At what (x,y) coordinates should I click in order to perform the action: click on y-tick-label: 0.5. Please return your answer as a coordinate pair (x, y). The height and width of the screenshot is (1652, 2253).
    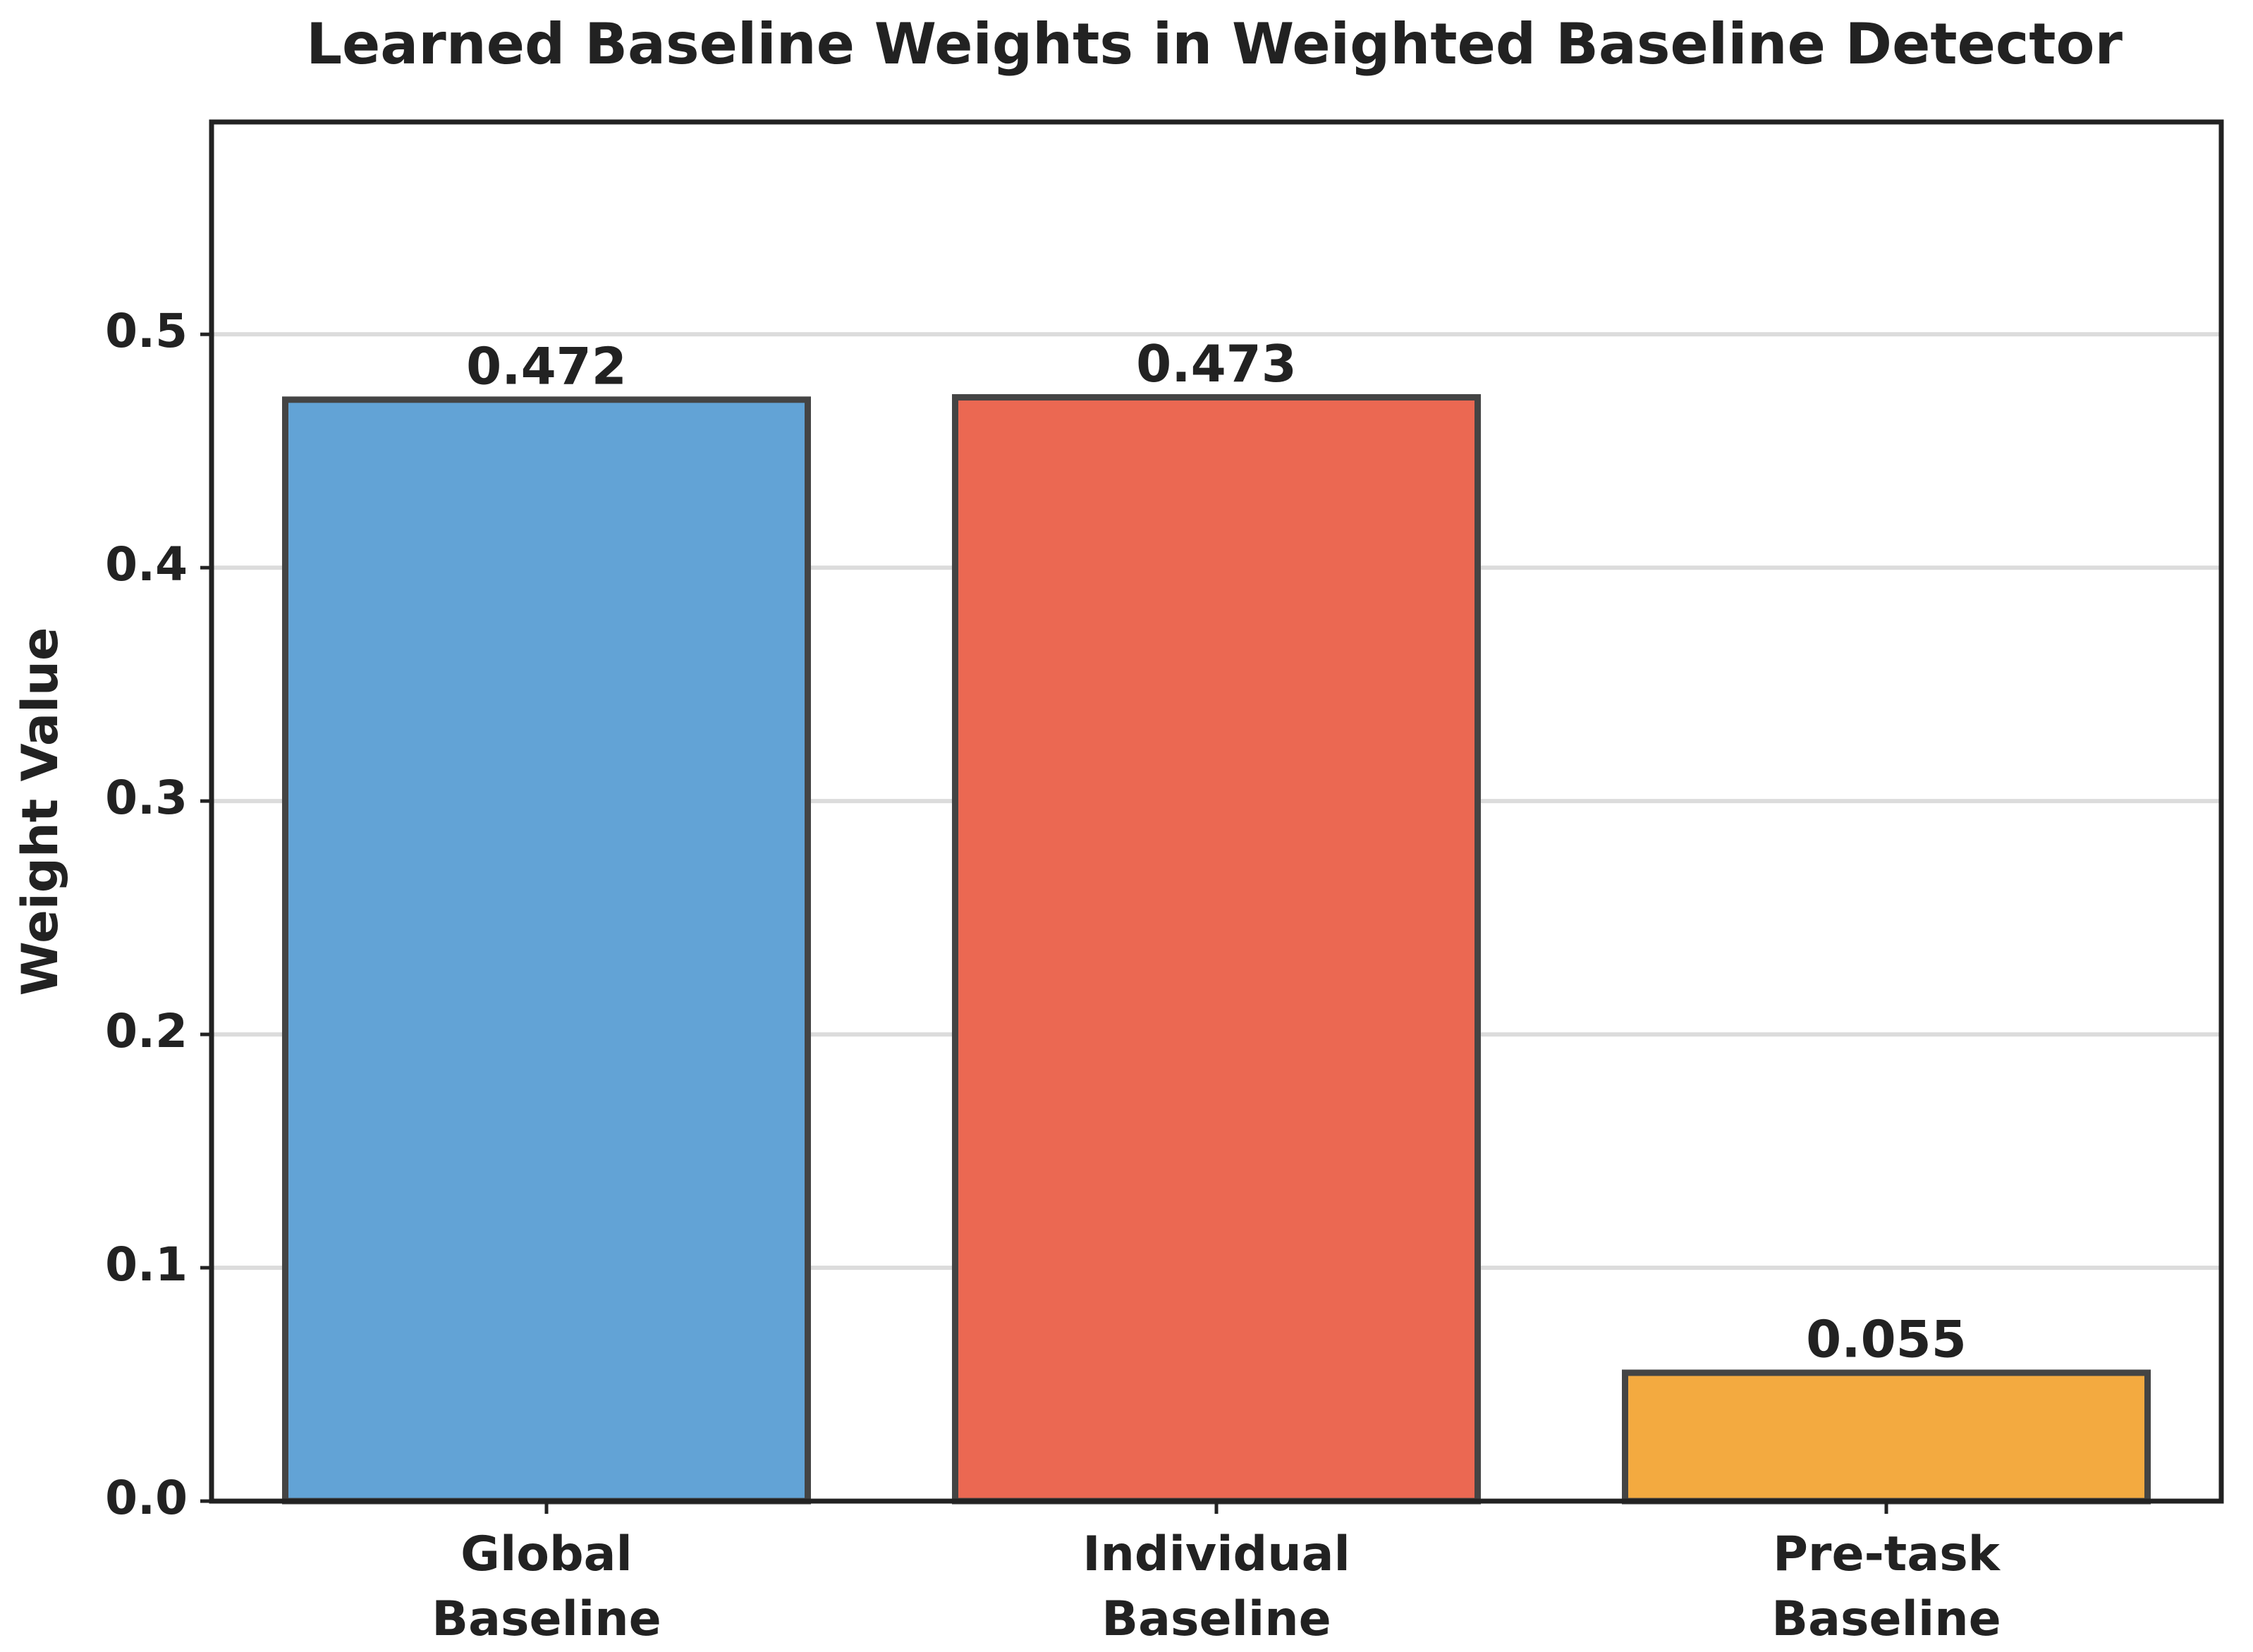
    Looking at the image, I should click on (146, 331).